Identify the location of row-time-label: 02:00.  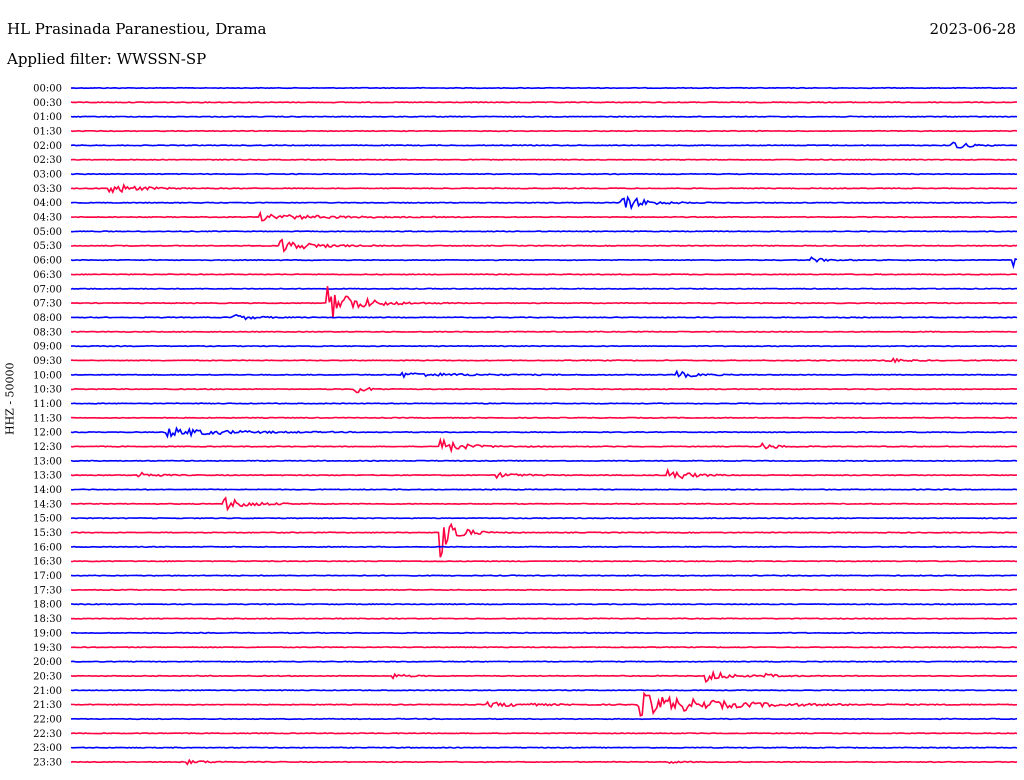
(47, 146).